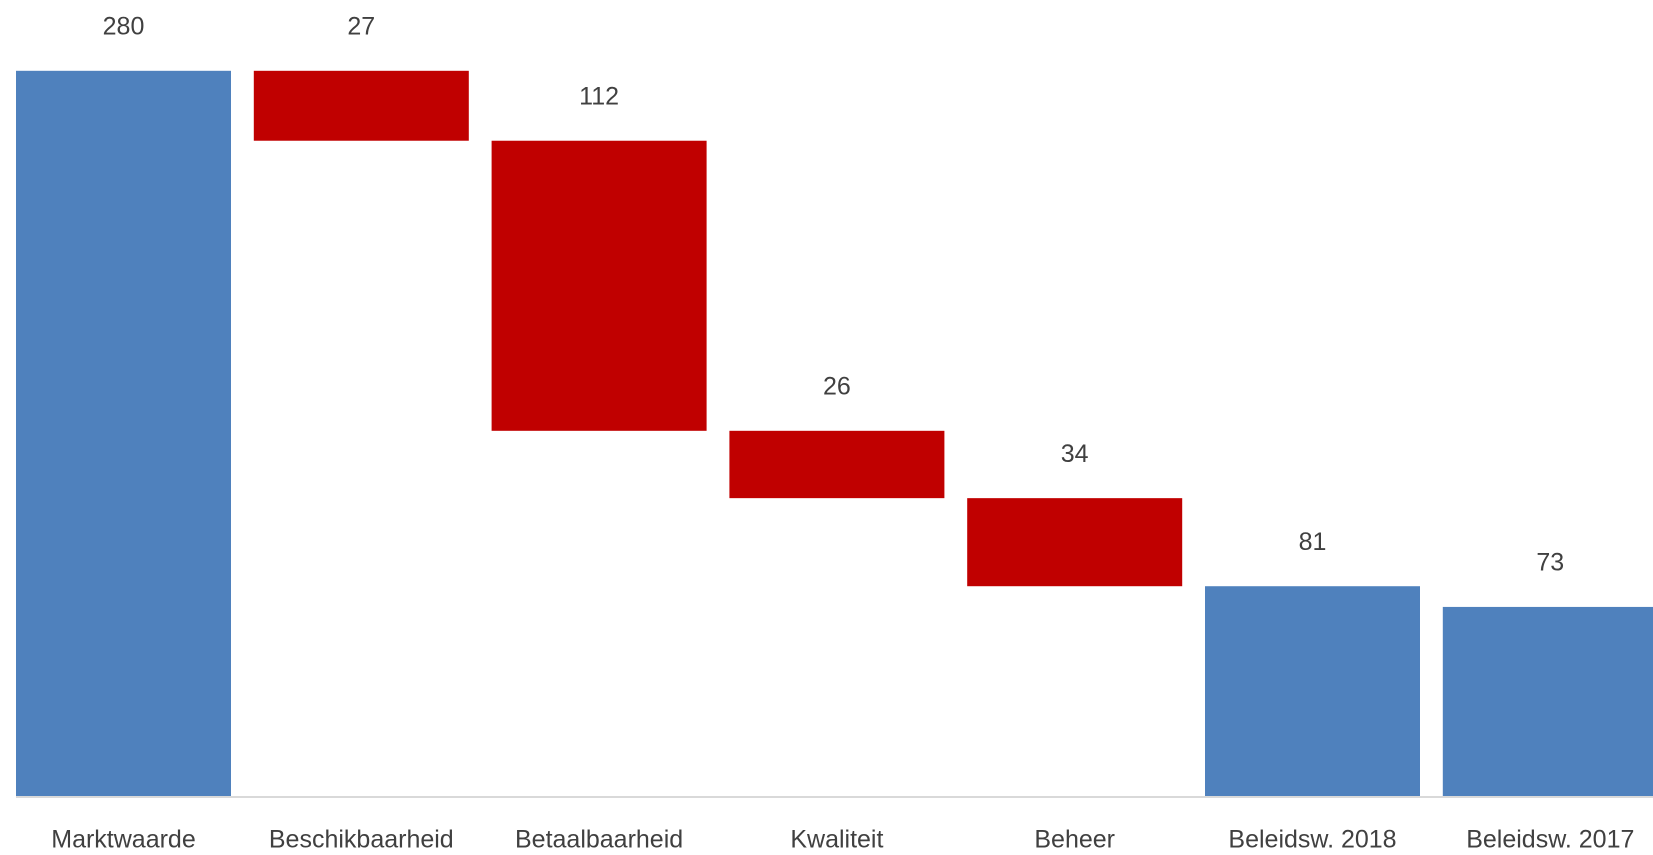 The width and height of the screenshot is (1653, 855). Describe the element at coordinates (1313, 542) in the screenshot. I see `value-label: 81` at that location.